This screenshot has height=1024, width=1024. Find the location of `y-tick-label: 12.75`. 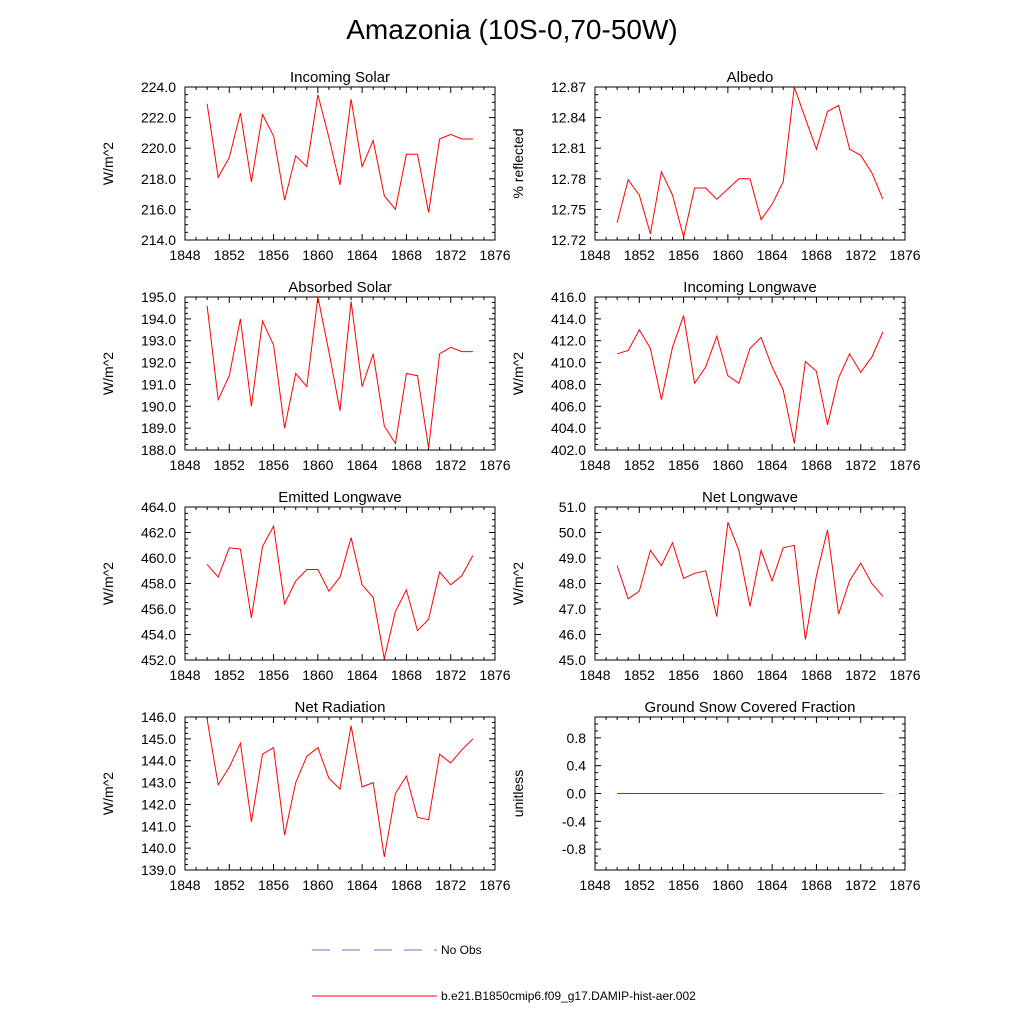

y-tick-label: 12.75 is located at coordinates (568, 209).